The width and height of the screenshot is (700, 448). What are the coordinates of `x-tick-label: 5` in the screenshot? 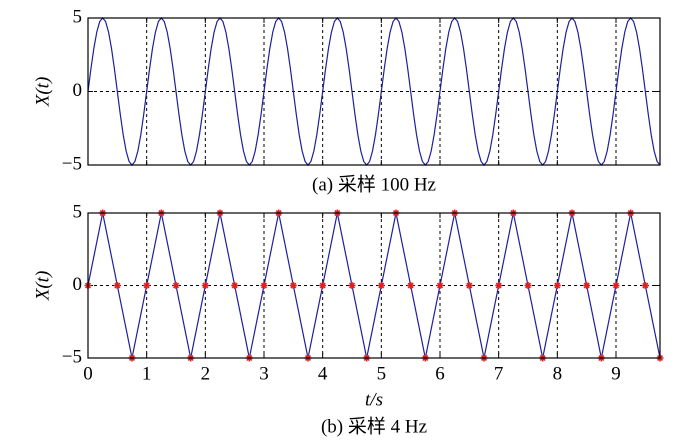 It's located at (382, 373).